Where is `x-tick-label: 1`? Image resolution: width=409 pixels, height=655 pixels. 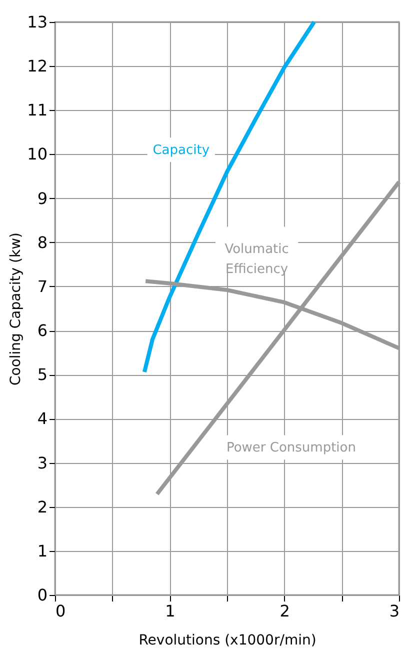 x-tick-label: 1 is located at coordinates (170, 611).